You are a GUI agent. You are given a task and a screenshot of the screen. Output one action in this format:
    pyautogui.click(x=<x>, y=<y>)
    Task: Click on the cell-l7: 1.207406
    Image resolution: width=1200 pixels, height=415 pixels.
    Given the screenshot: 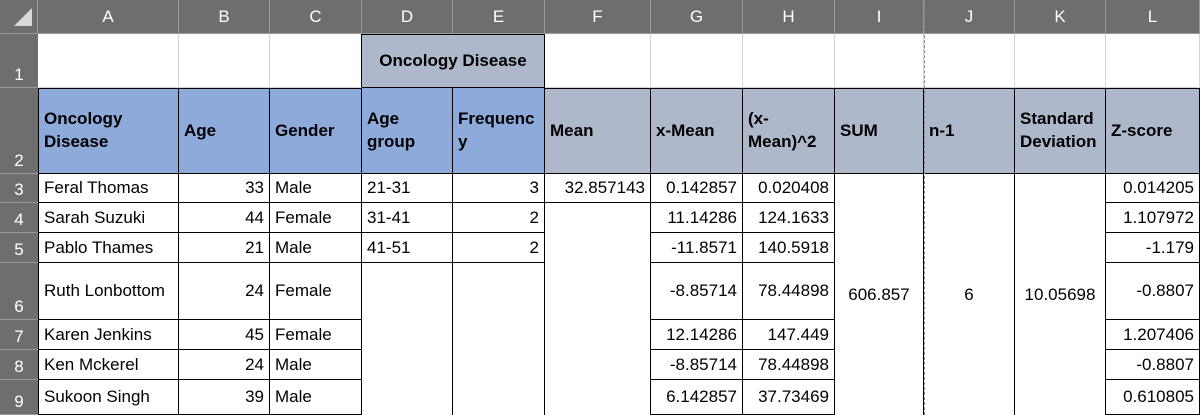 What is the action you would take?
    pyautogui.click(x=1153, y=335)
    